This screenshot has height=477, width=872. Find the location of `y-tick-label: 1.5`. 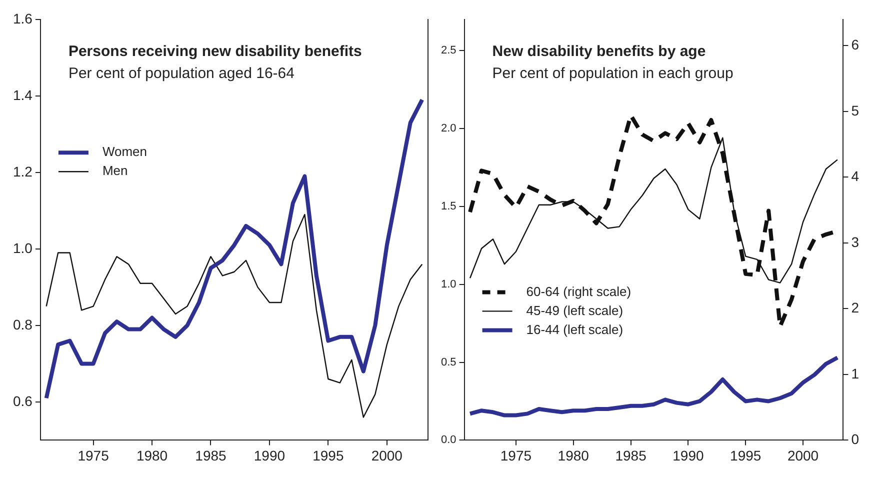

y-tick-label: 1.5 is located at coordinates (448, 206).